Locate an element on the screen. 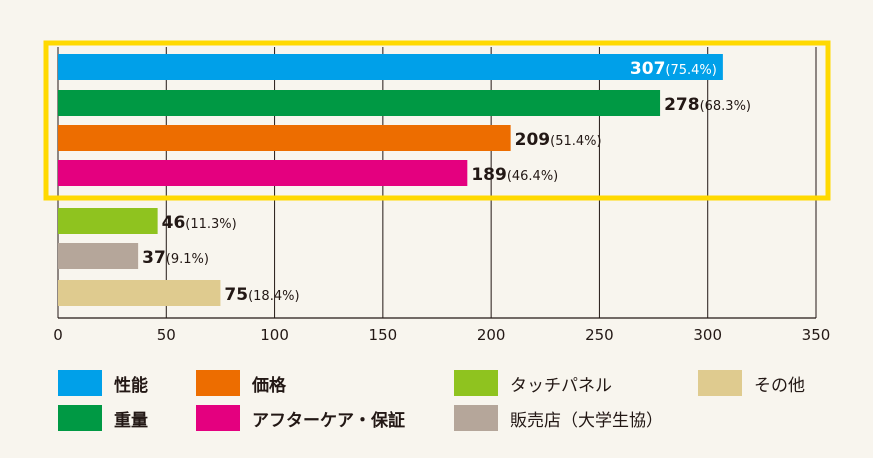  legend-item-weight: 重量 is located at coordinates (103, 418).